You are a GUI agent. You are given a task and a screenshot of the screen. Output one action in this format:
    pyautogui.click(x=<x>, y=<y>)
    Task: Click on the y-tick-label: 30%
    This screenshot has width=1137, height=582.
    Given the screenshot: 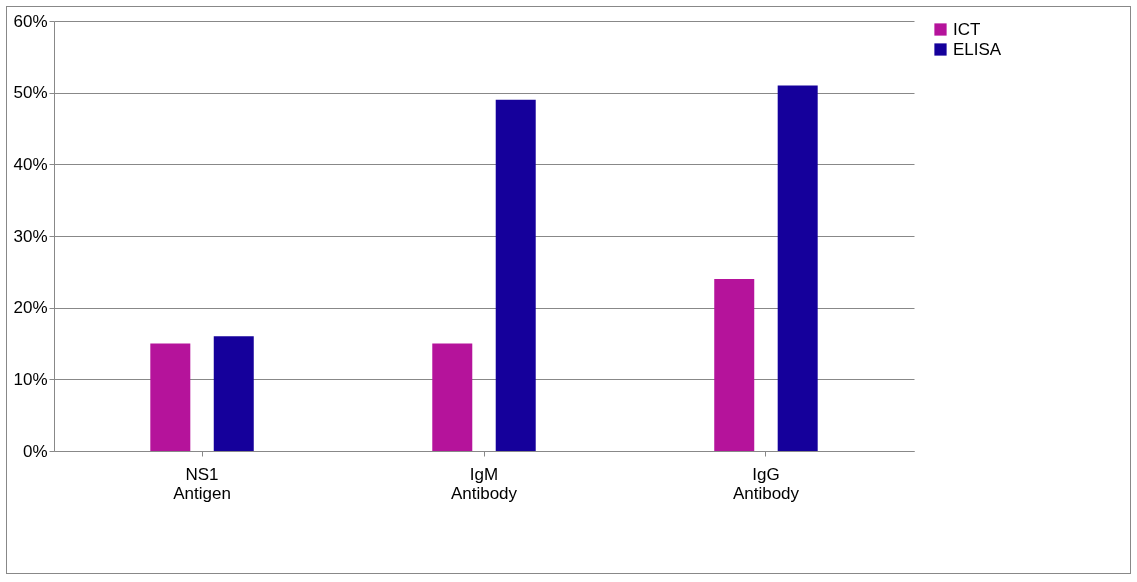 What is the action you would take?
    pyautogui.click(x=30, y=236)
    